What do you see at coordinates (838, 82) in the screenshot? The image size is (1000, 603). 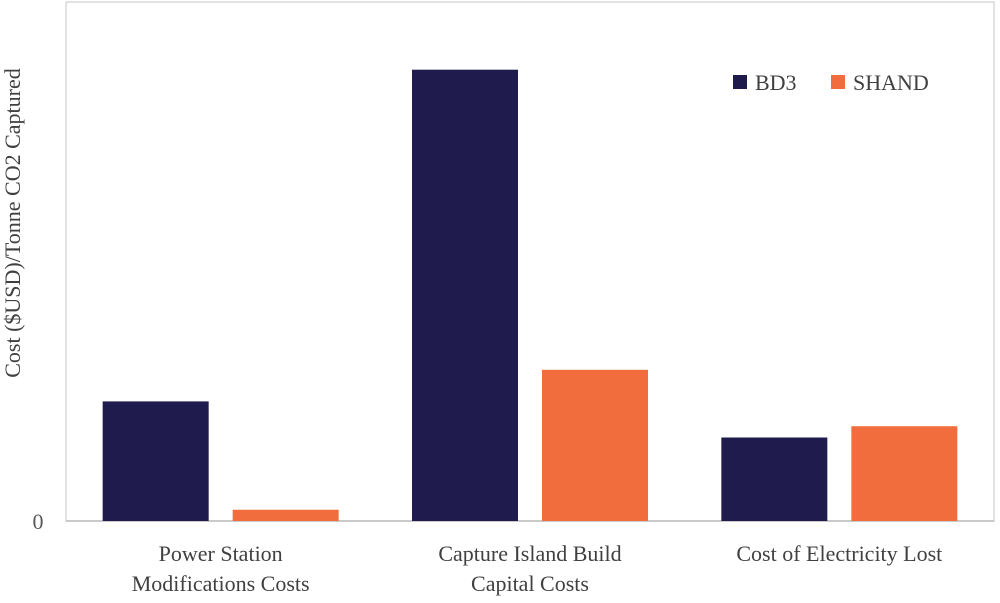 I see `legend-swatch-shand` at bounding box center [838, 82].